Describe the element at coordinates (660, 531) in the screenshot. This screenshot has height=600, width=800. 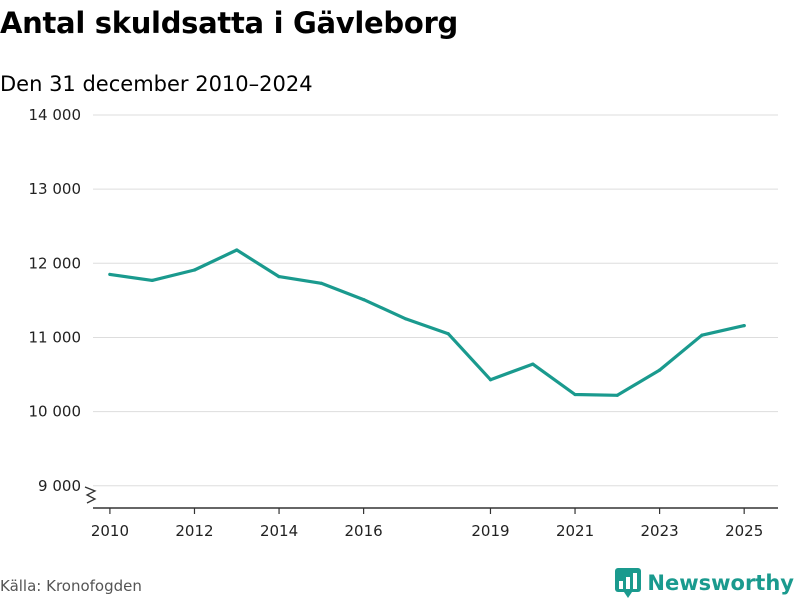
I see `x-tick-label: 2023` at that location.